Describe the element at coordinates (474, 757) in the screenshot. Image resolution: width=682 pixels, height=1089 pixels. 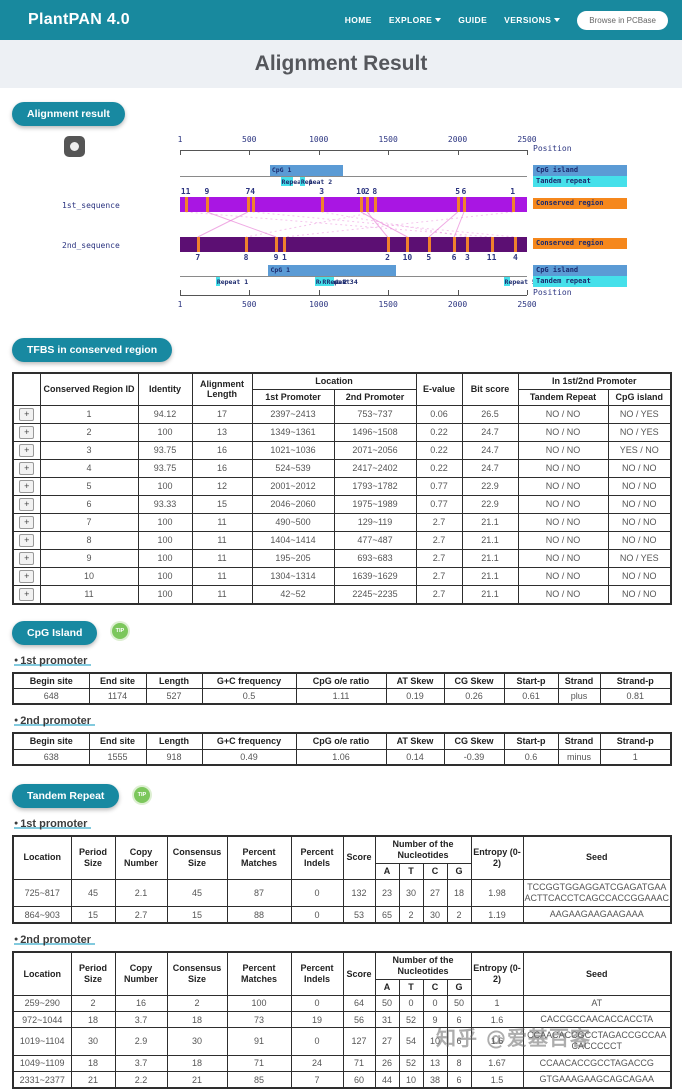
I see `cg-skew-cell: -0.39` at that location.